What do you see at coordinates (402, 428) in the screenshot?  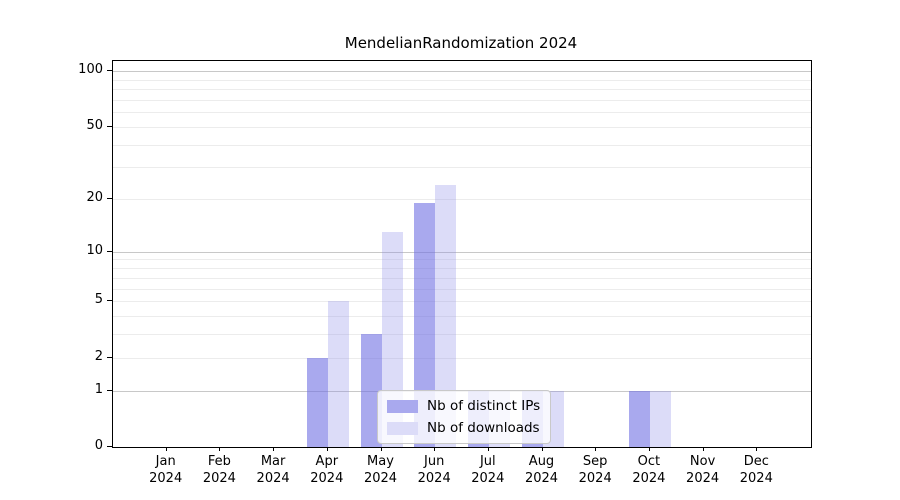 I see `legend-swatch-downloads` at bounding box center [402, 428].